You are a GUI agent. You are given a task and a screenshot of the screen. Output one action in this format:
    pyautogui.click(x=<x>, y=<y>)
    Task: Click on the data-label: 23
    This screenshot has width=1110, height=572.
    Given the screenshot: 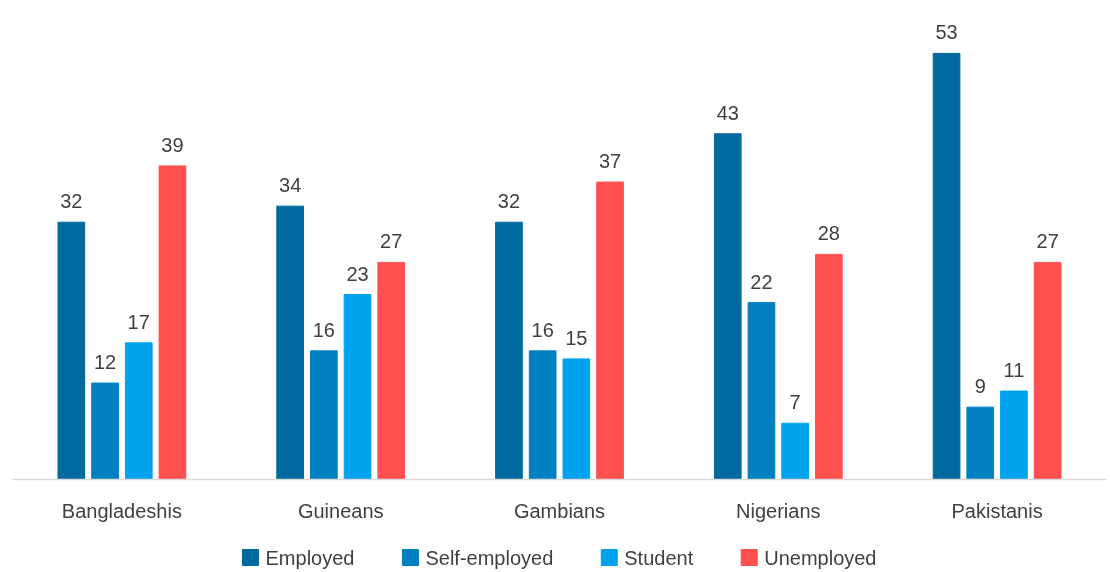 What is the action you would take?
    pyautogui.click(x=357, y=273)
    